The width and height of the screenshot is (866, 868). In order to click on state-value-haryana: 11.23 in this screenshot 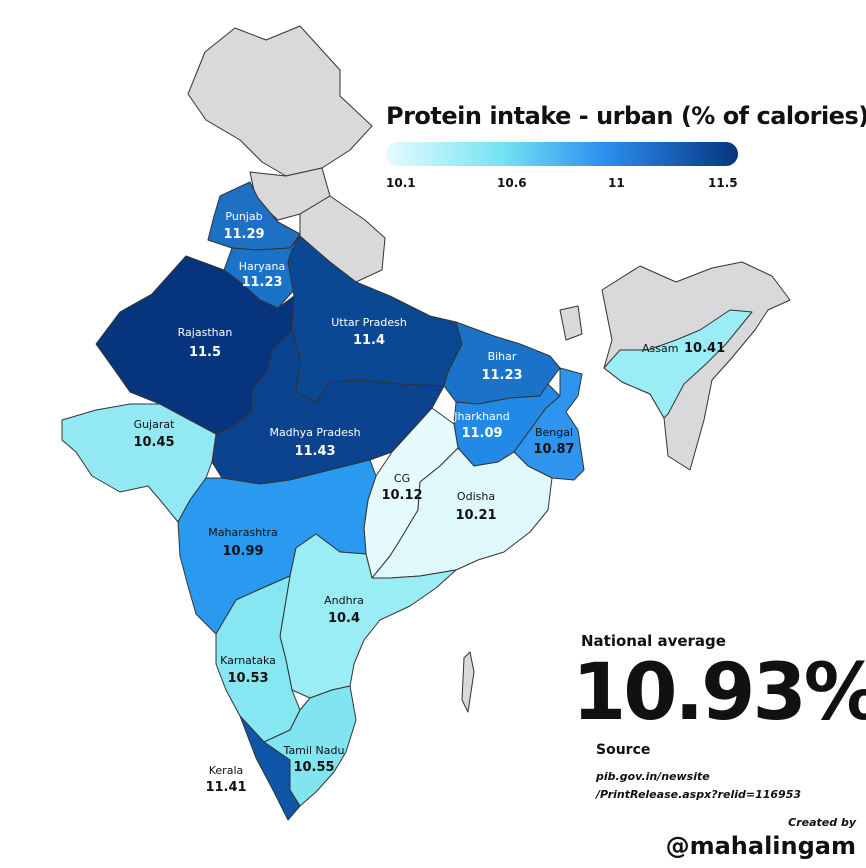, I will do `click(261, 282)`.